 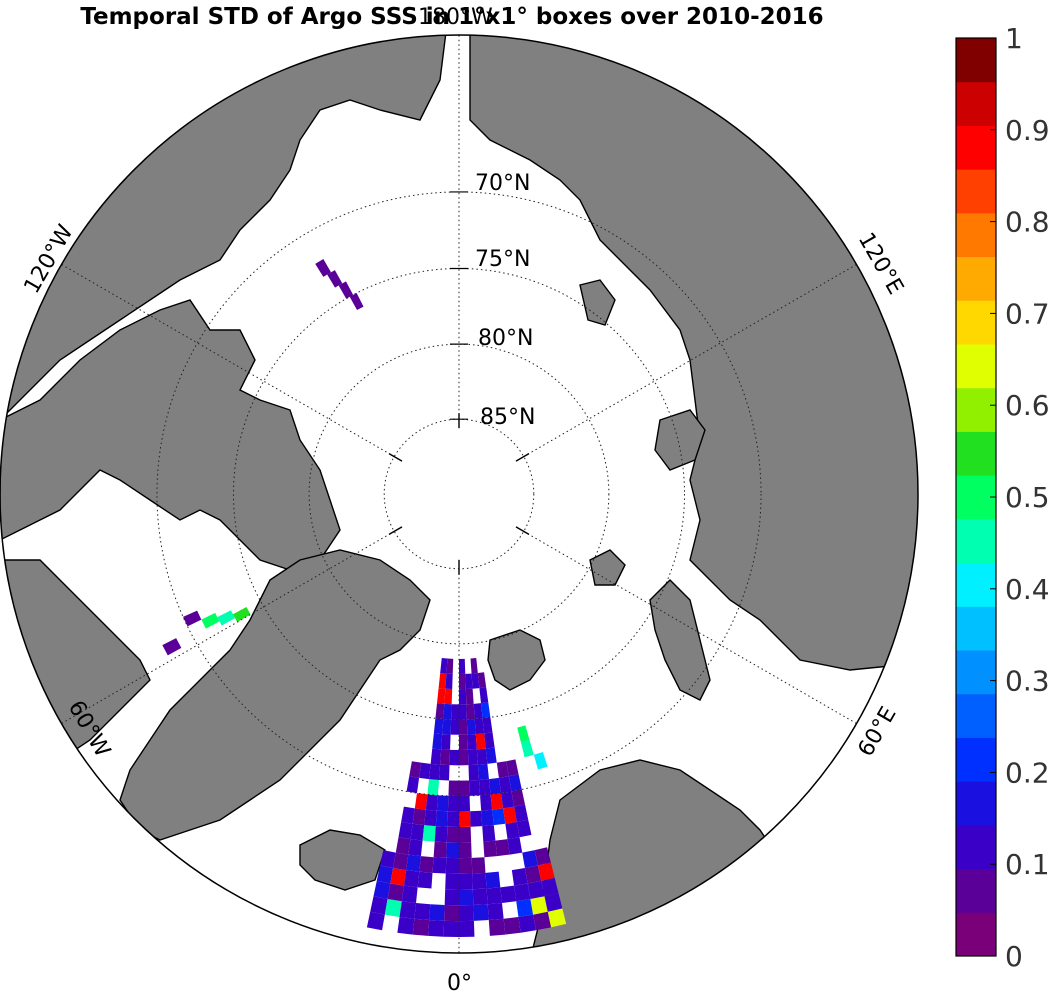 What do you see at coordinates (516, 660) in the screenshot?
I see `land-svalbard` at bounding box center [516, 660].